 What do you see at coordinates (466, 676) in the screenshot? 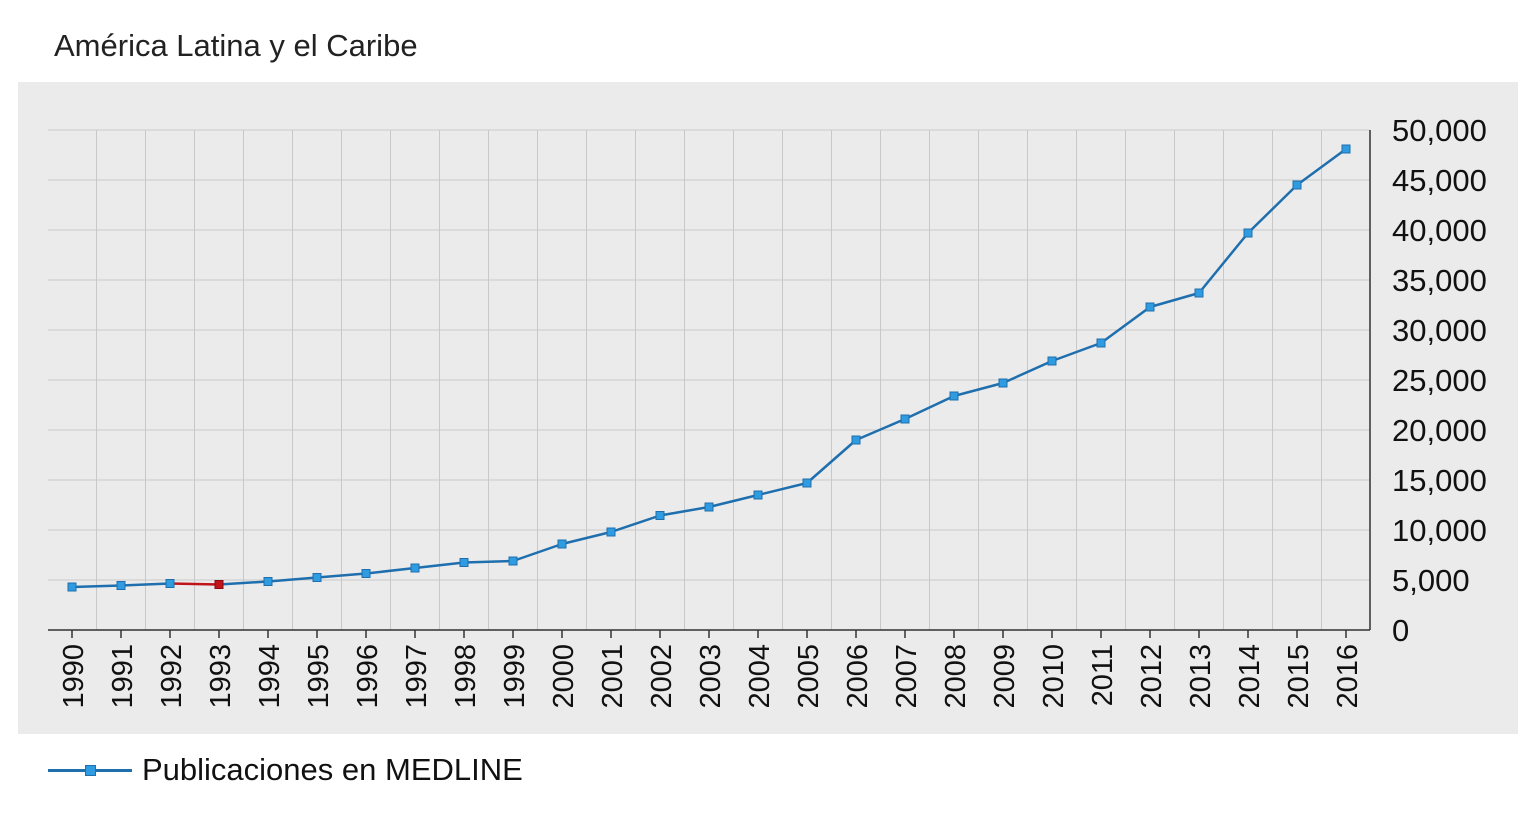
I see `x-tick-label: 1998` at bounding box center [466, 676].